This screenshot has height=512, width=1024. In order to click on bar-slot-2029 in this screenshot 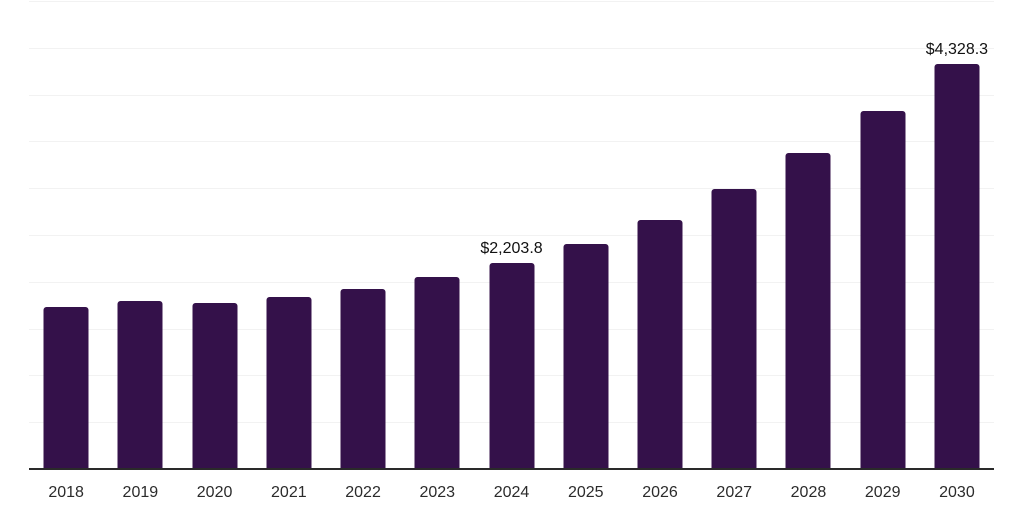, I will do `click(883, 235)`.